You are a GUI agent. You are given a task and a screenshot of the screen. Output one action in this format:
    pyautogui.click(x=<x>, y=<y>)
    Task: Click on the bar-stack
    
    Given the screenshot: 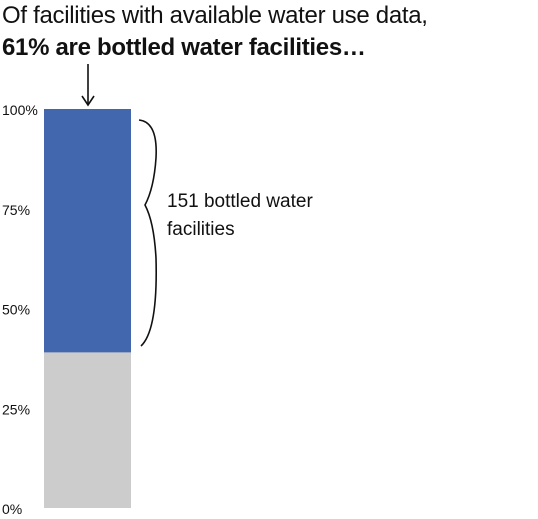 What is the action you would take?
    pyautogui.click(x=87, y=308)
    